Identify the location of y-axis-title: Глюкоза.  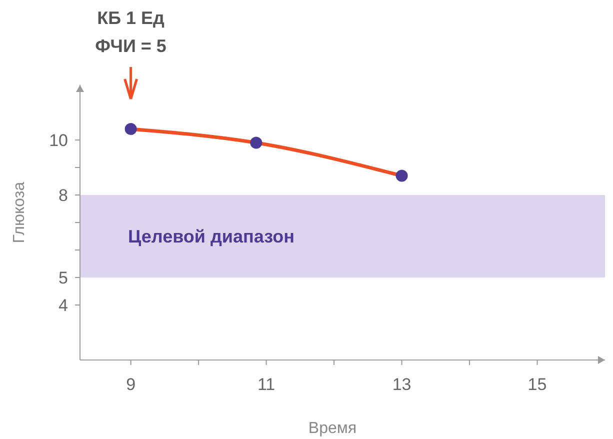
(19, 213).